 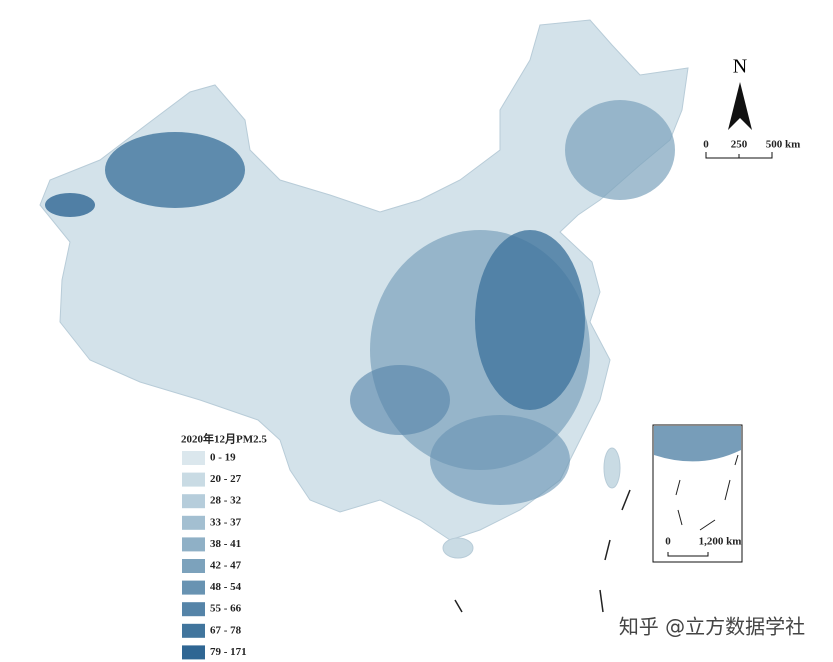 I want to click on legend-label: 67 - 78, so click(x=226, y=630).